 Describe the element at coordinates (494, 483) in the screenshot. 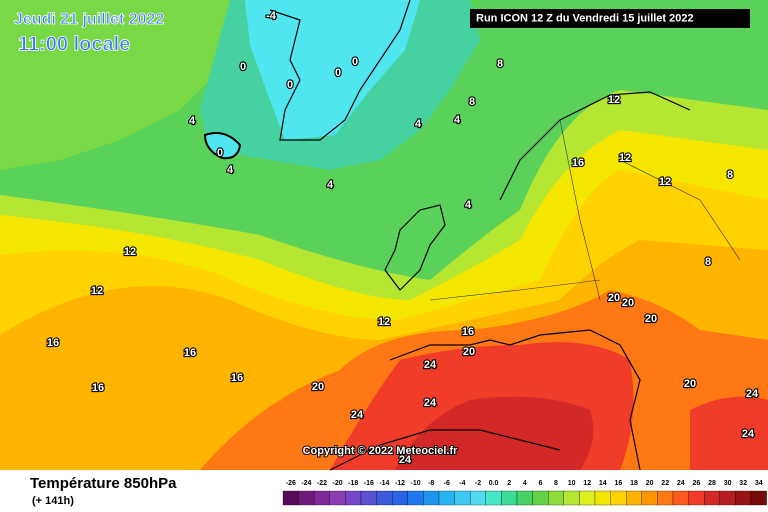

I see `scale-label: 0.0` at that location.